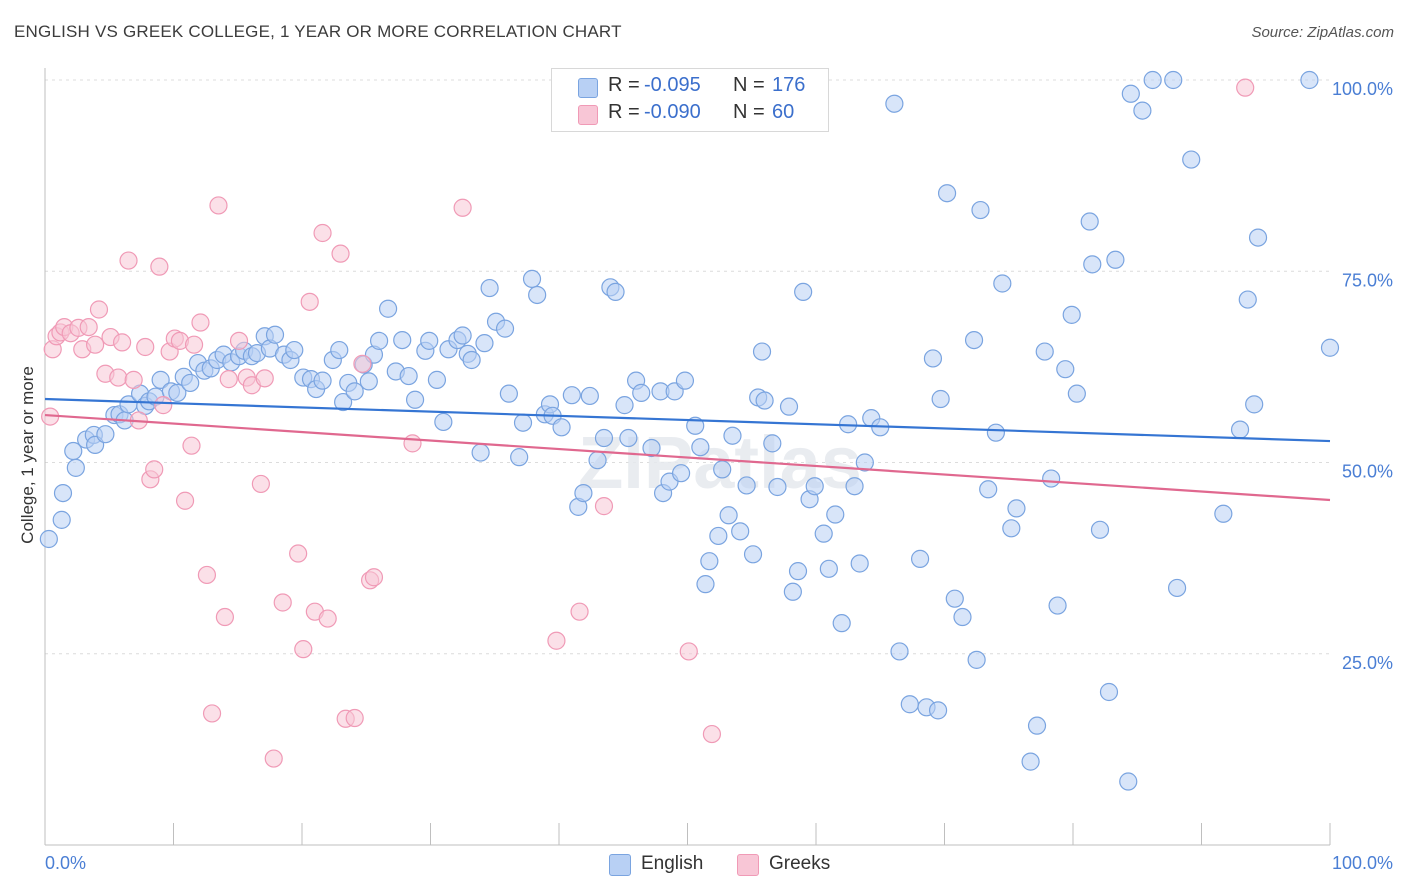 This screenshot has height=892, width=1406. Describe the element at coordinates (1362, 376) in the screenshot. I see `y-tick-labels: 25.0% 50.0% 75.0% 100.0%` at that location.